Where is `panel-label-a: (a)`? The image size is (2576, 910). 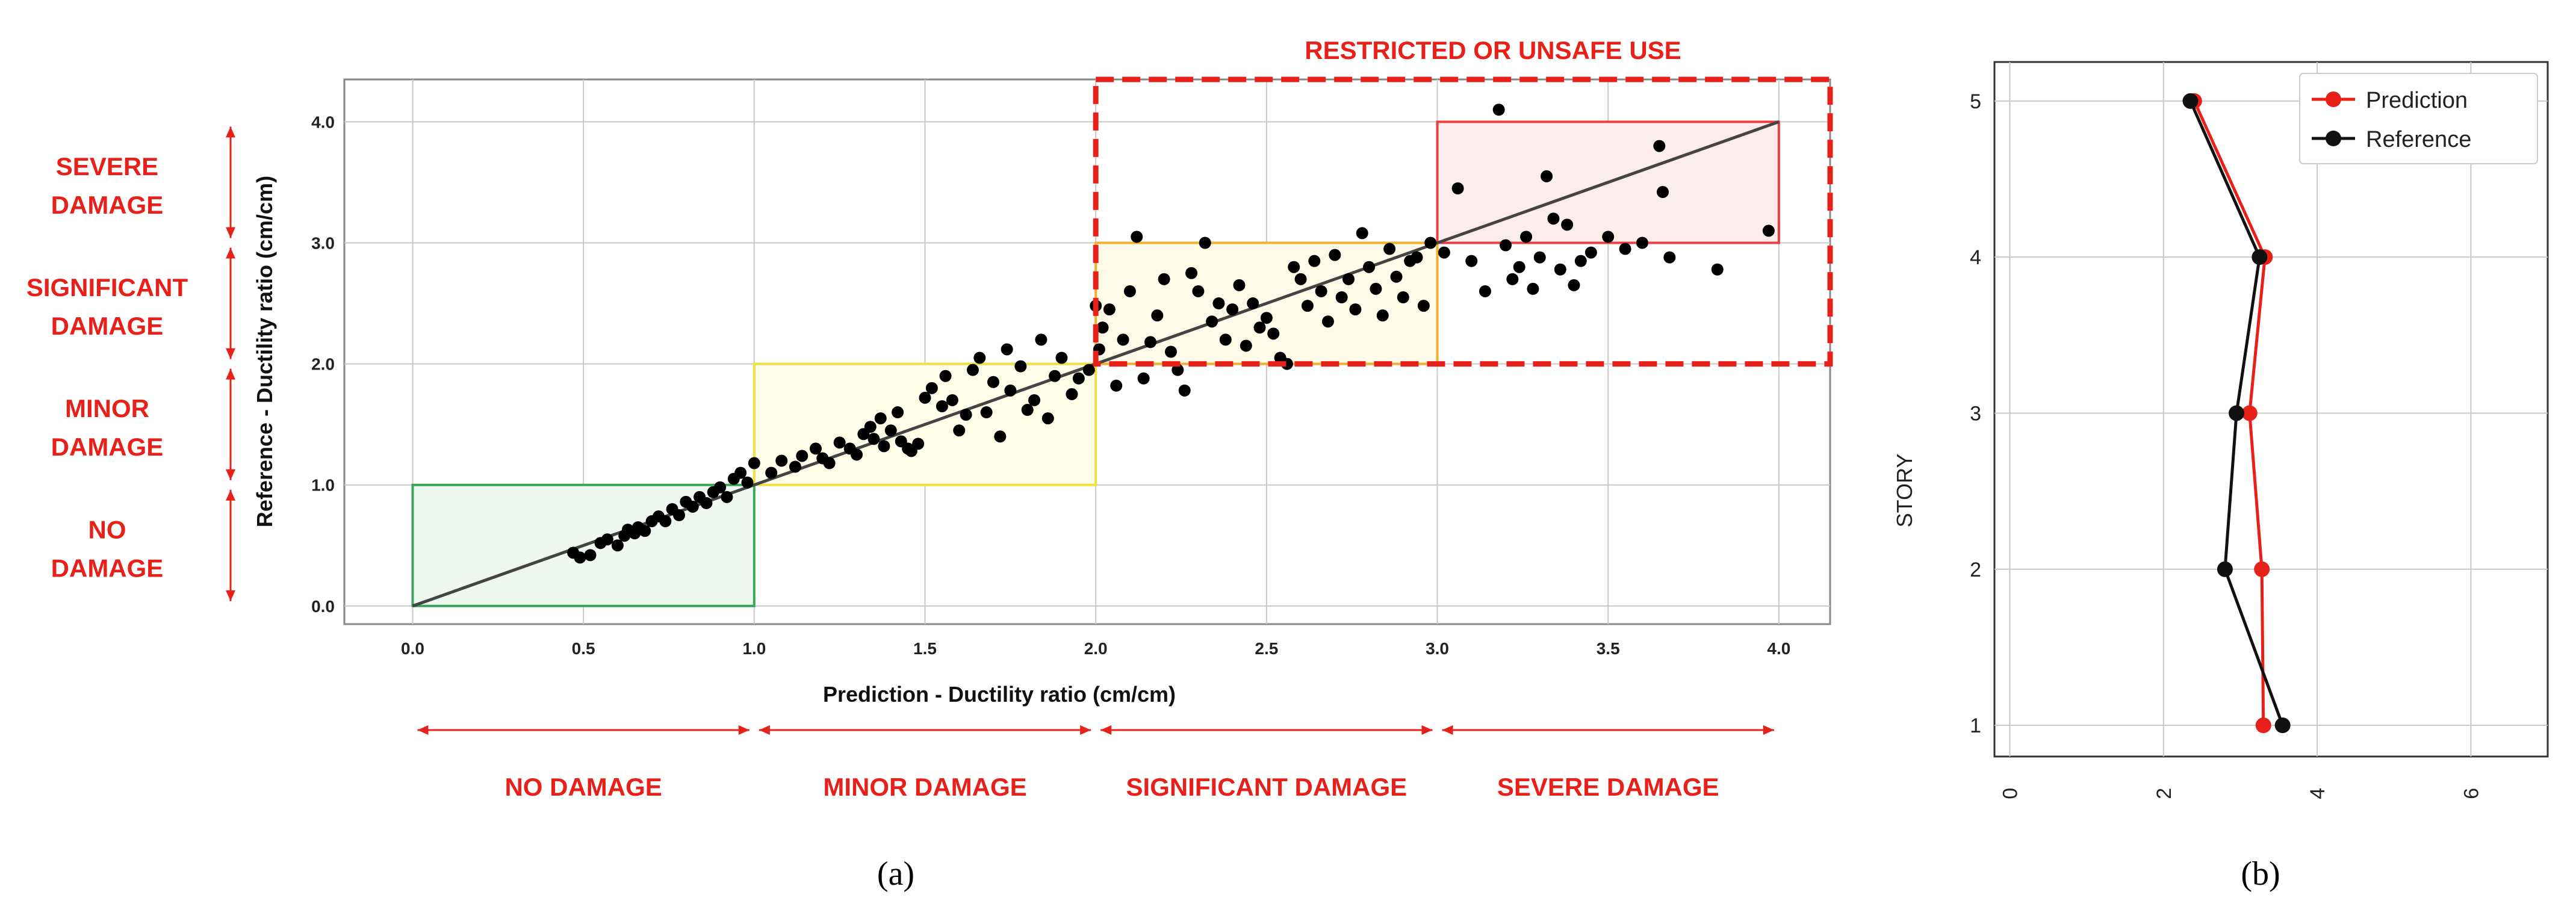 panel-label-a: (a) is located at coordinates (895, 874).